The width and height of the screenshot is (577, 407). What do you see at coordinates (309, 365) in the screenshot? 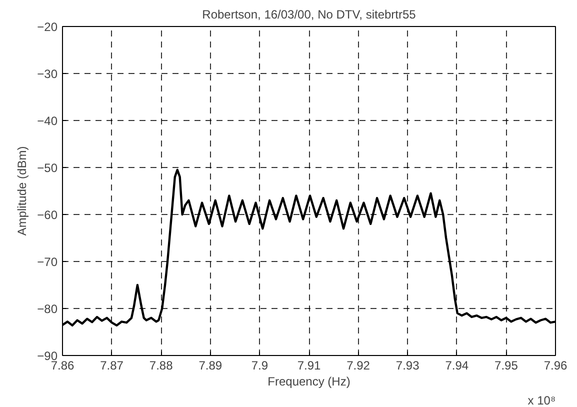
I see `x-tick-label: 7.91` at bounding box center [309, 365].